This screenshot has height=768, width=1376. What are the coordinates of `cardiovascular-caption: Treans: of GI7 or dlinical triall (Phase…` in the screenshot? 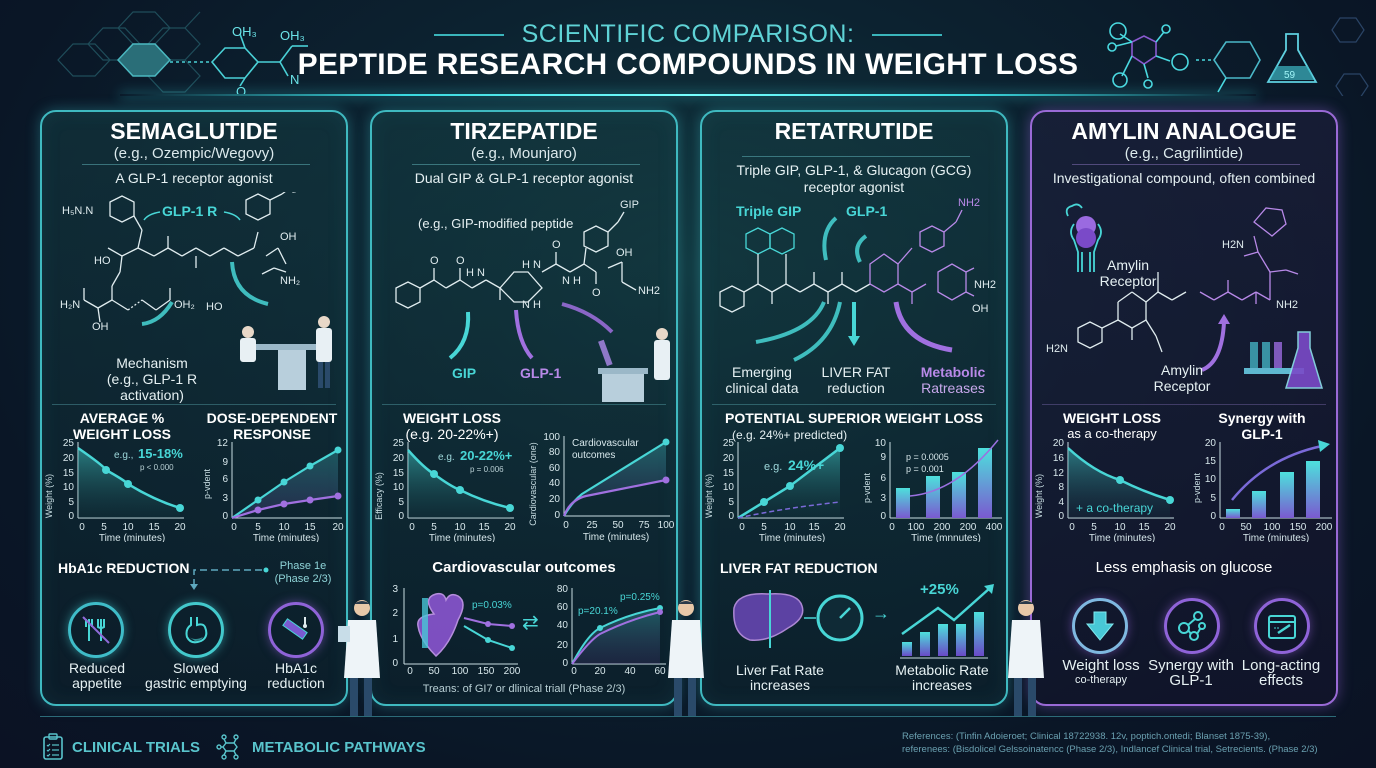 It's located at (524, 689).